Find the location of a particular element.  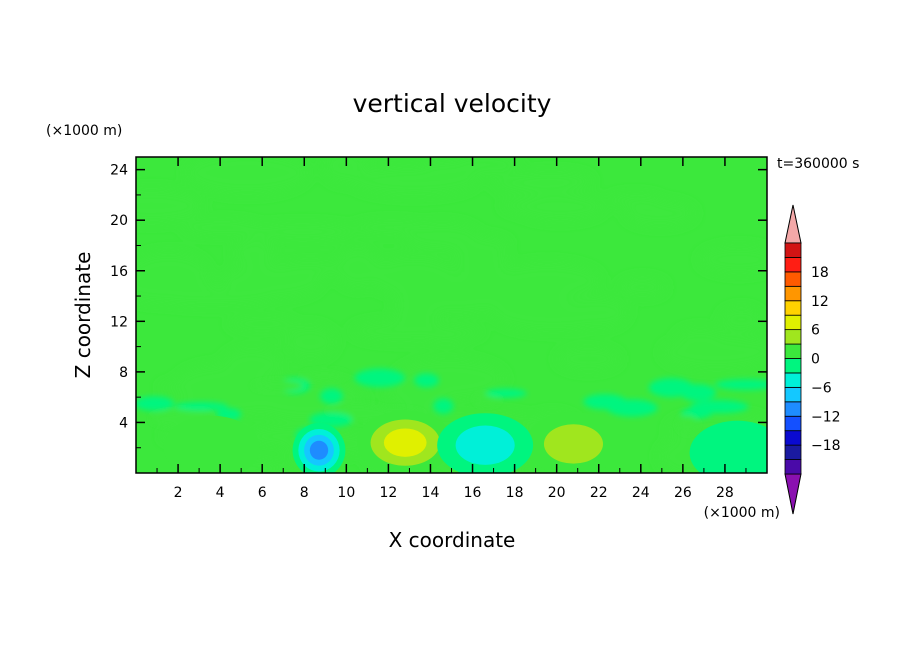

x-tick-label: 22 is located at coordinates (599, 493).